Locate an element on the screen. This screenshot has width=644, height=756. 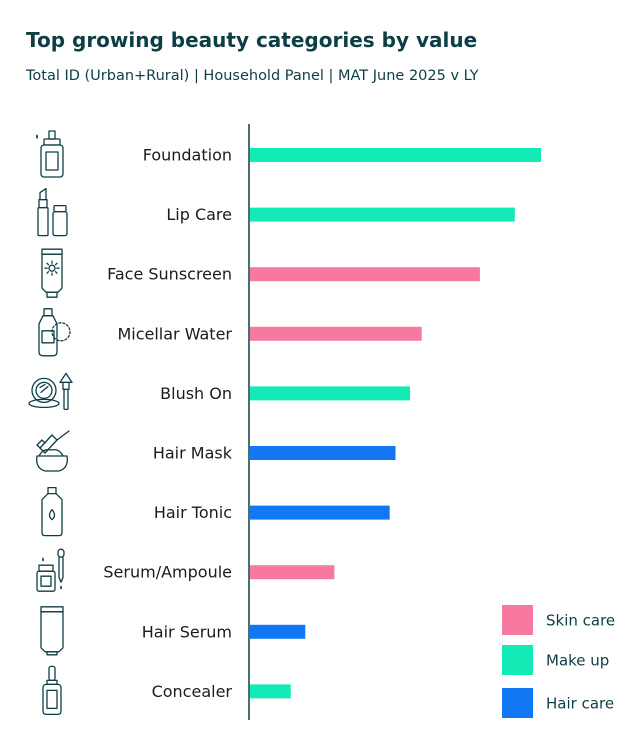
category-label-micellar-water: Micellar Water is located at coordinates (174, 333).